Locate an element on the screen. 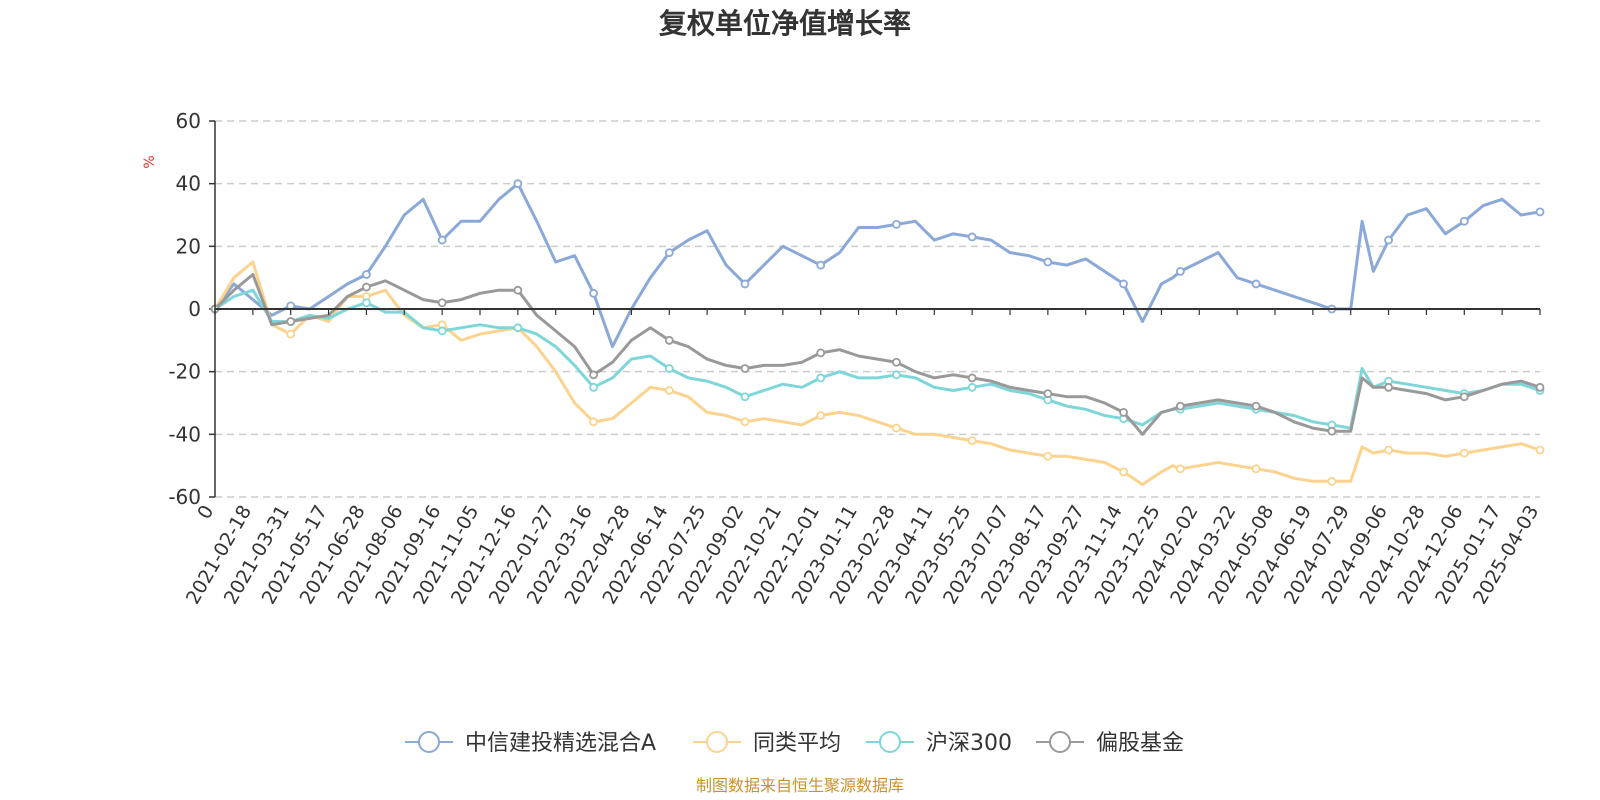  data-source-note: 制图数据来自恒生聚源数据库 is located at coordinates (800, 785).